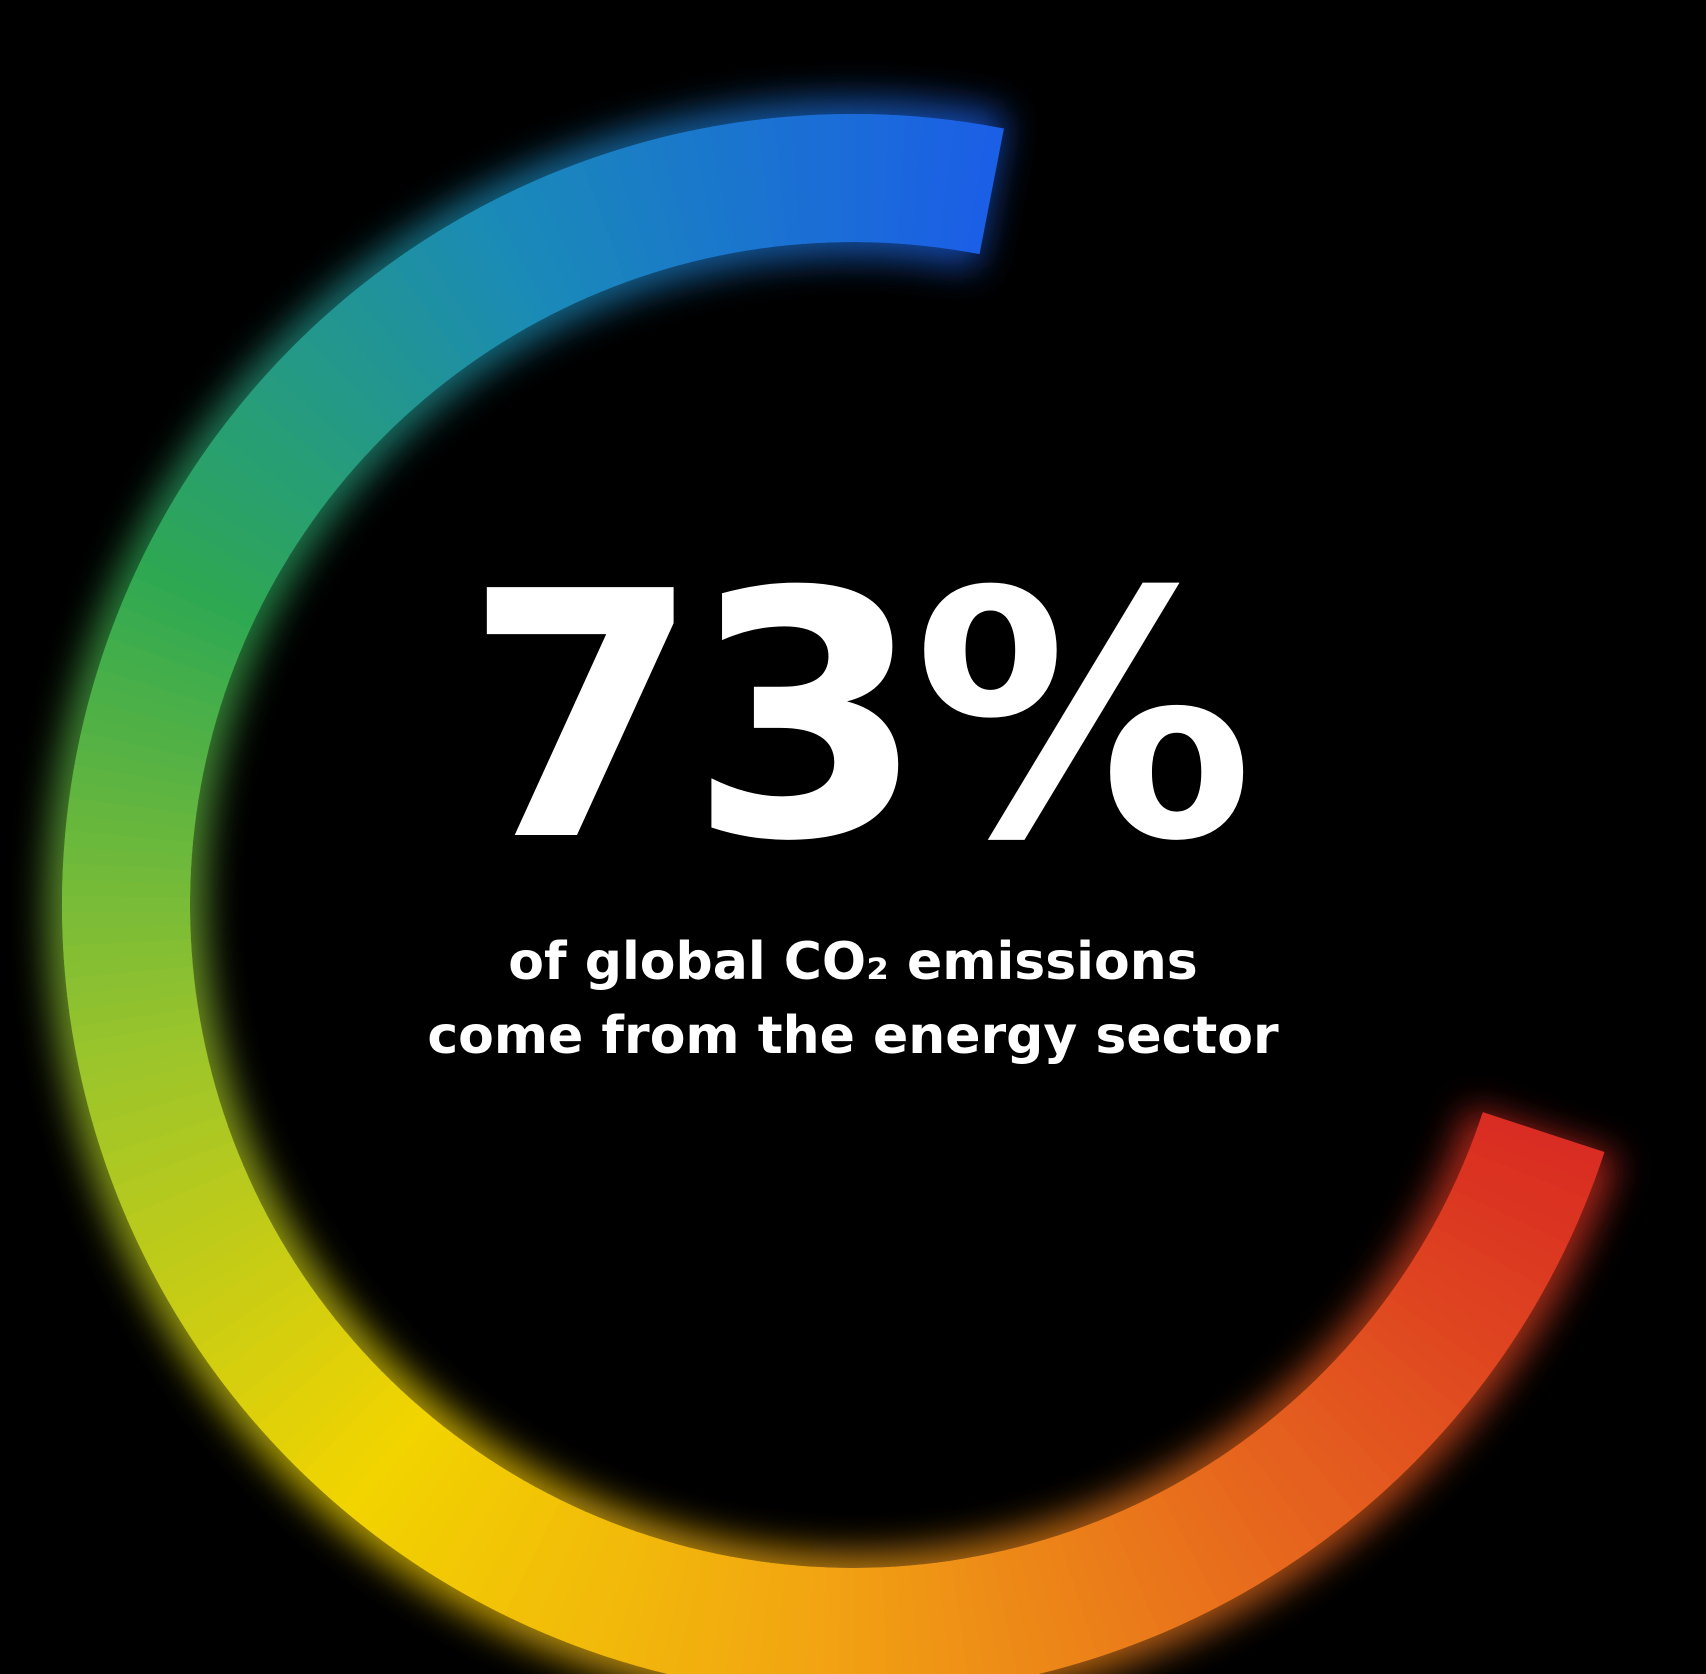 This screenshot has width=1706, height=1674. Describe the element at coordinates (859, 718) in the screenshot. I see `percentage-value: 73%` at that location.